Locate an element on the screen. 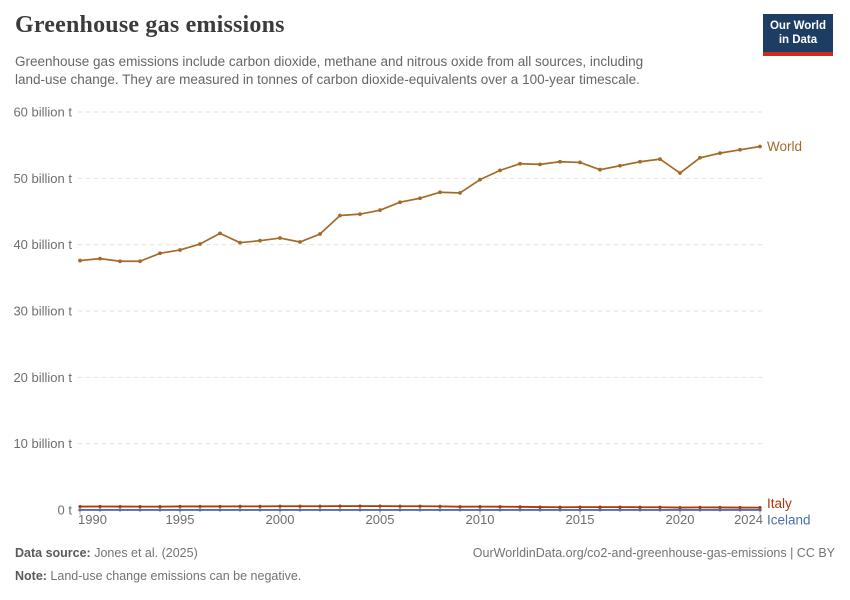  entity-label-world: World is located at coordinates (784, 146).